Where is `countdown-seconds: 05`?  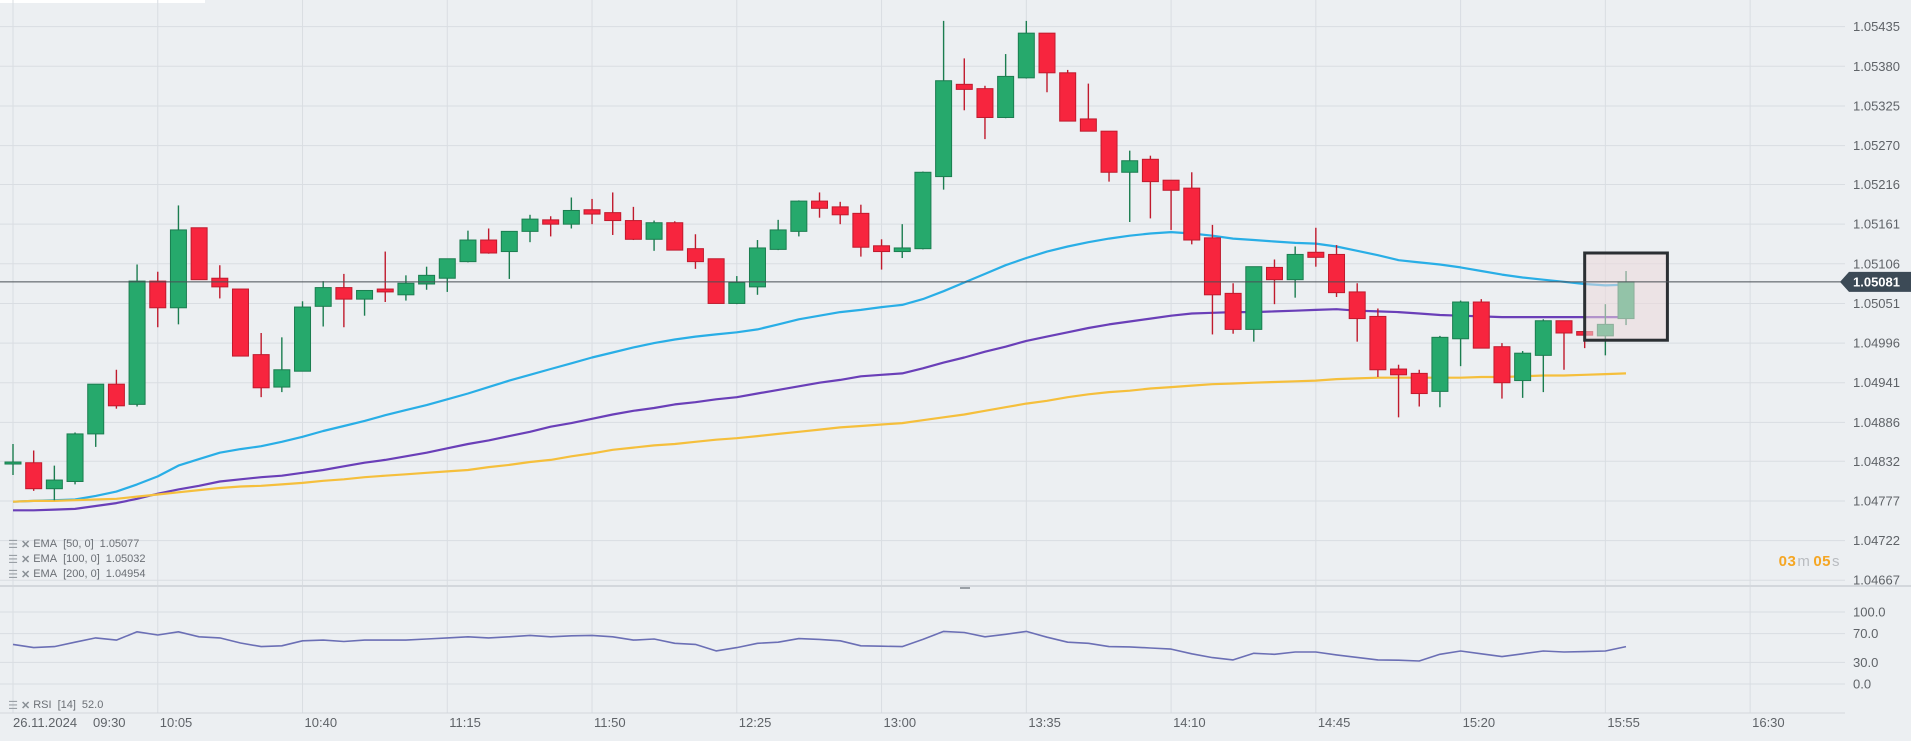 countdown-seconds: 05 is located at coordinates (1822, 561).